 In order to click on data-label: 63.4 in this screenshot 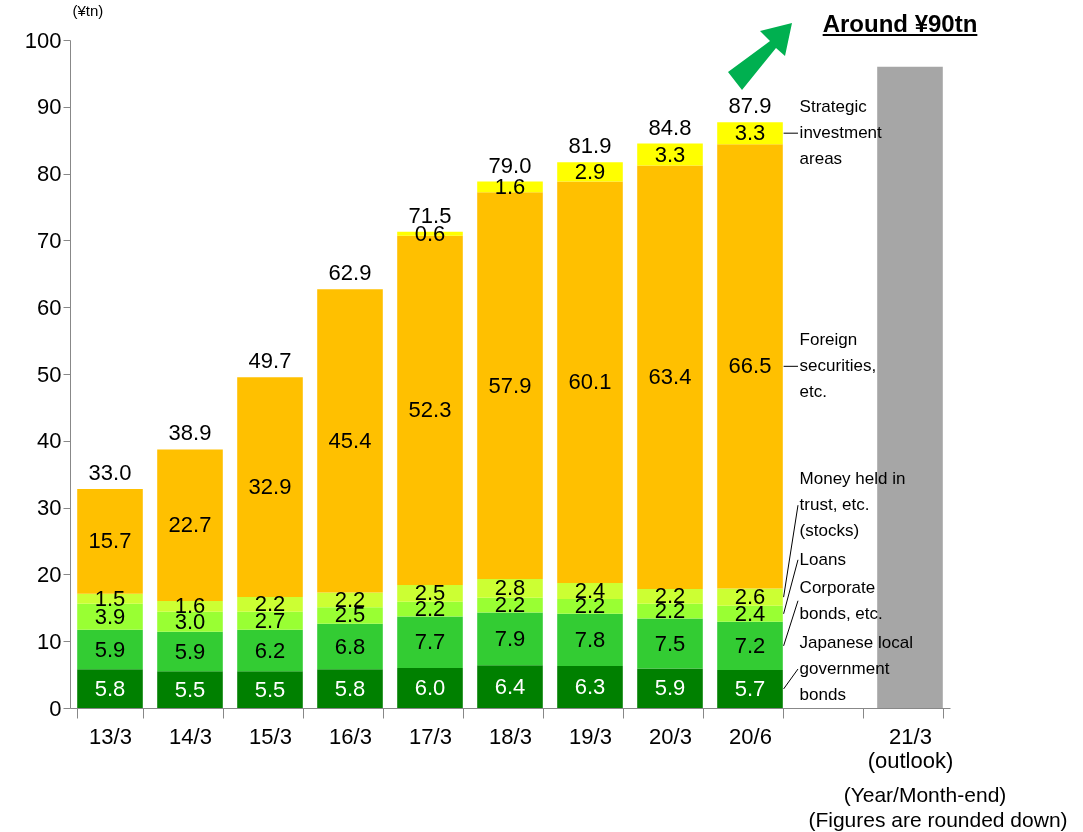, I will do `click(670, 377)`.